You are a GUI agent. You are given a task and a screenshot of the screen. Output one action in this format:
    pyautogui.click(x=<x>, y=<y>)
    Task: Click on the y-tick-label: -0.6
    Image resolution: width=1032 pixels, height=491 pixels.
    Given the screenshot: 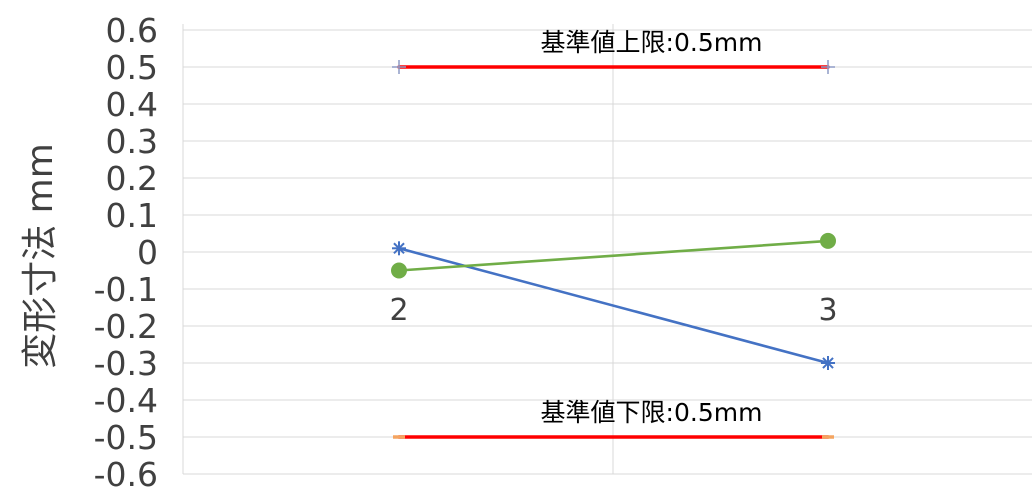 What is the action you would take?
    pyautogui.click(x=126, y=473)
    